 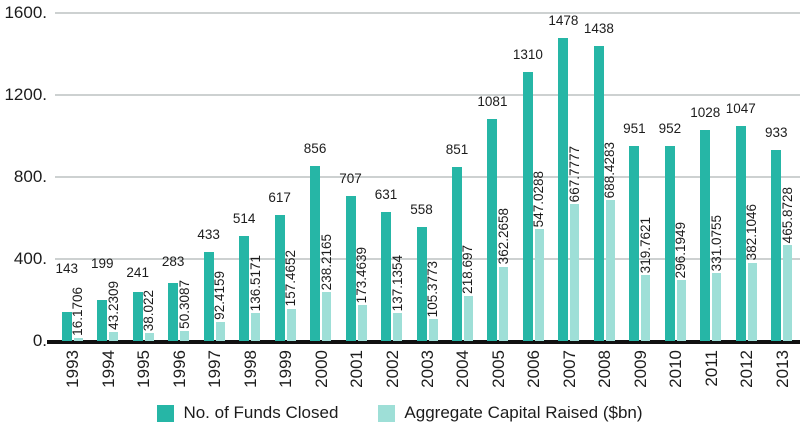 What do you see at coordinates (208, 296) in the screenshot?
I see `bar-funds-closed-1997` at bounding box center [208, 296].